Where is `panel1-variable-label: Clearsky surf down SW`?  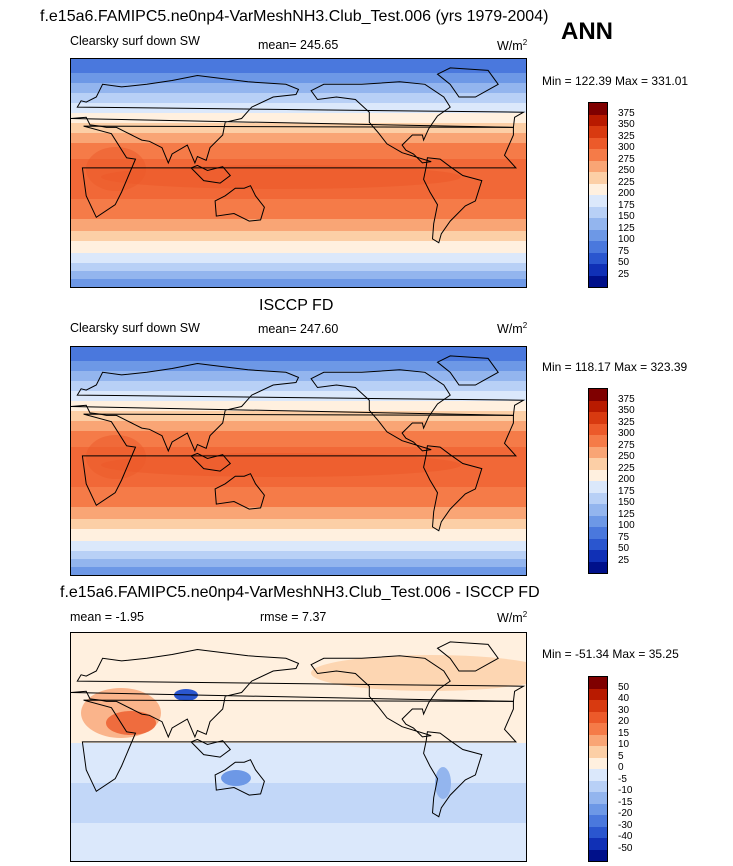 panel1-variable-label: Clearsky surf down SW is located at coordinates (135, 41).